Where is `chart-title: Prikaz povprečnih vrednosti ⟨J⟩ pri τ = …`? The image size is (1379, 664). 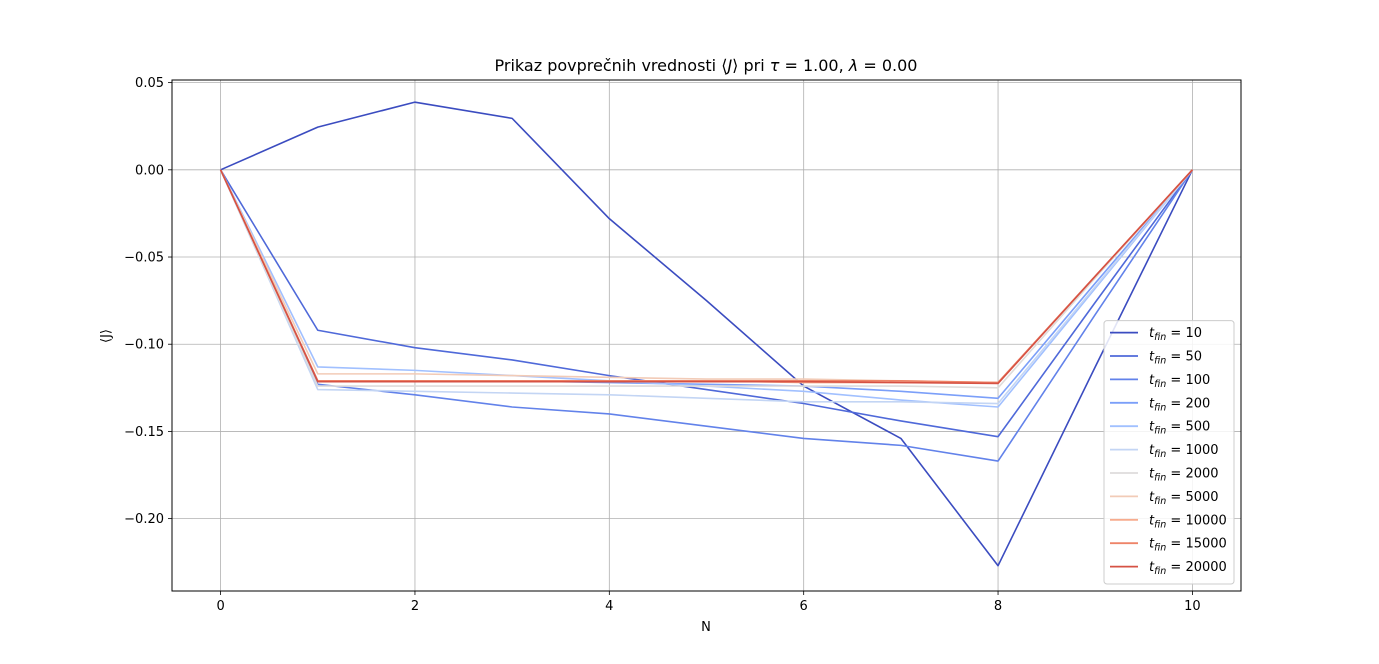
chart-title: Prikaz povprečnih vrednosti ⟨J⟩ pri τ = … is located at coordinates (706, 65).